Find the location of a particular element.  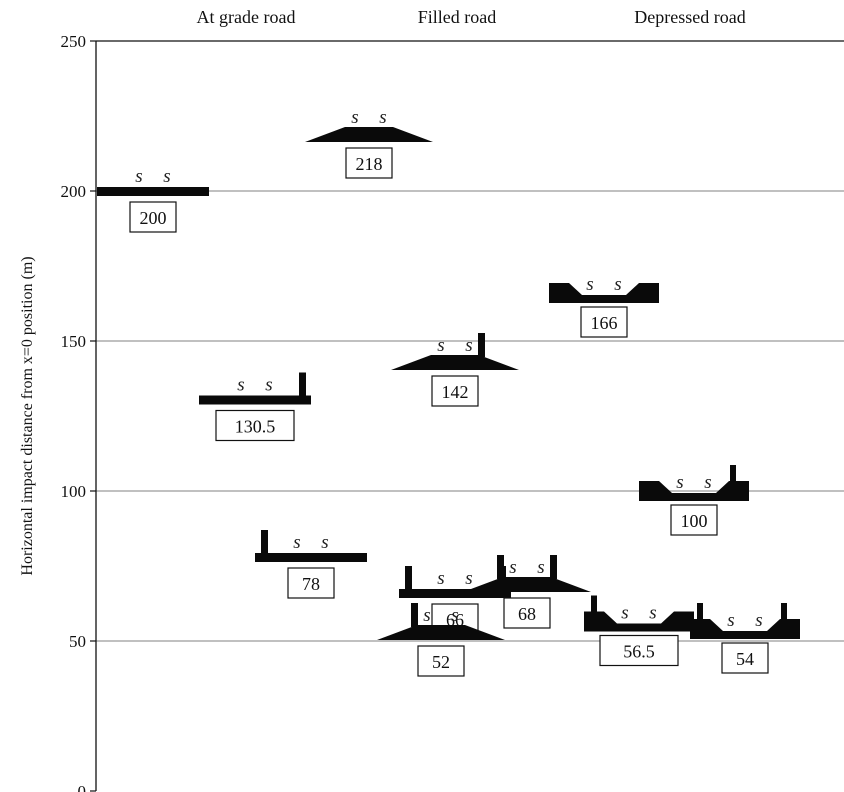

value-label: 56.5 is located at coordinates (639, 652).